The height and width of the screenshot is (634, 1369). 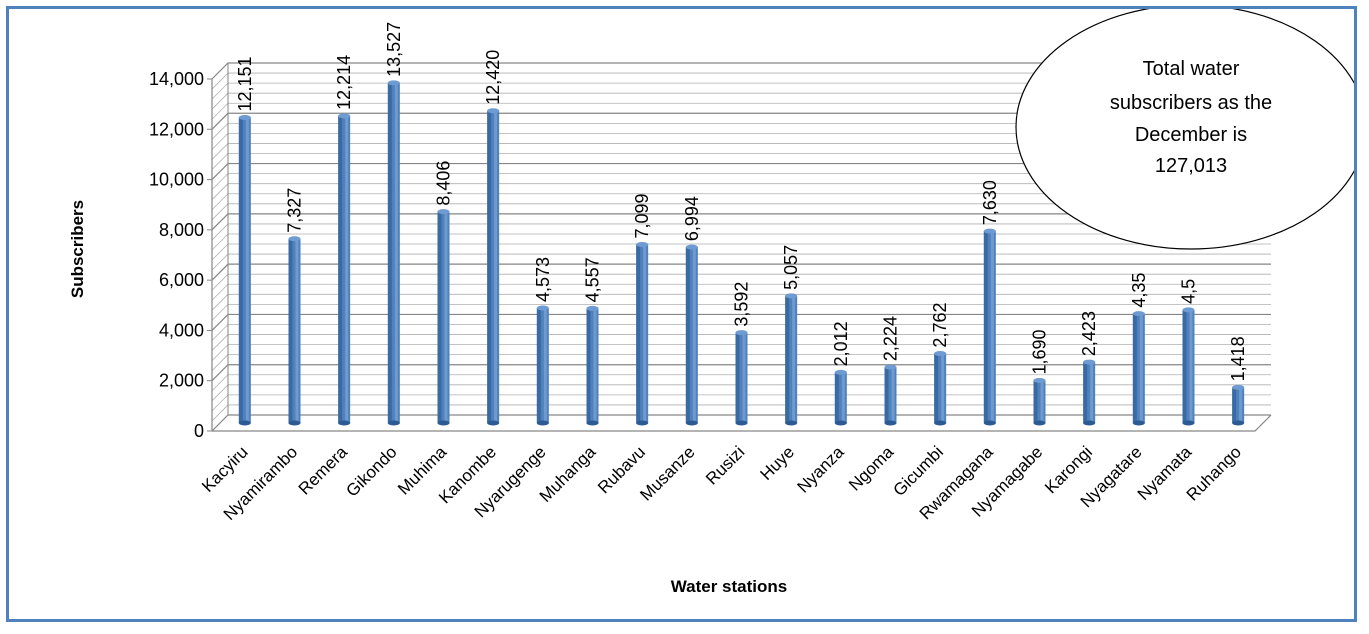 I want to click on y-tick-label: 2,000, so click(x=181, y=381).